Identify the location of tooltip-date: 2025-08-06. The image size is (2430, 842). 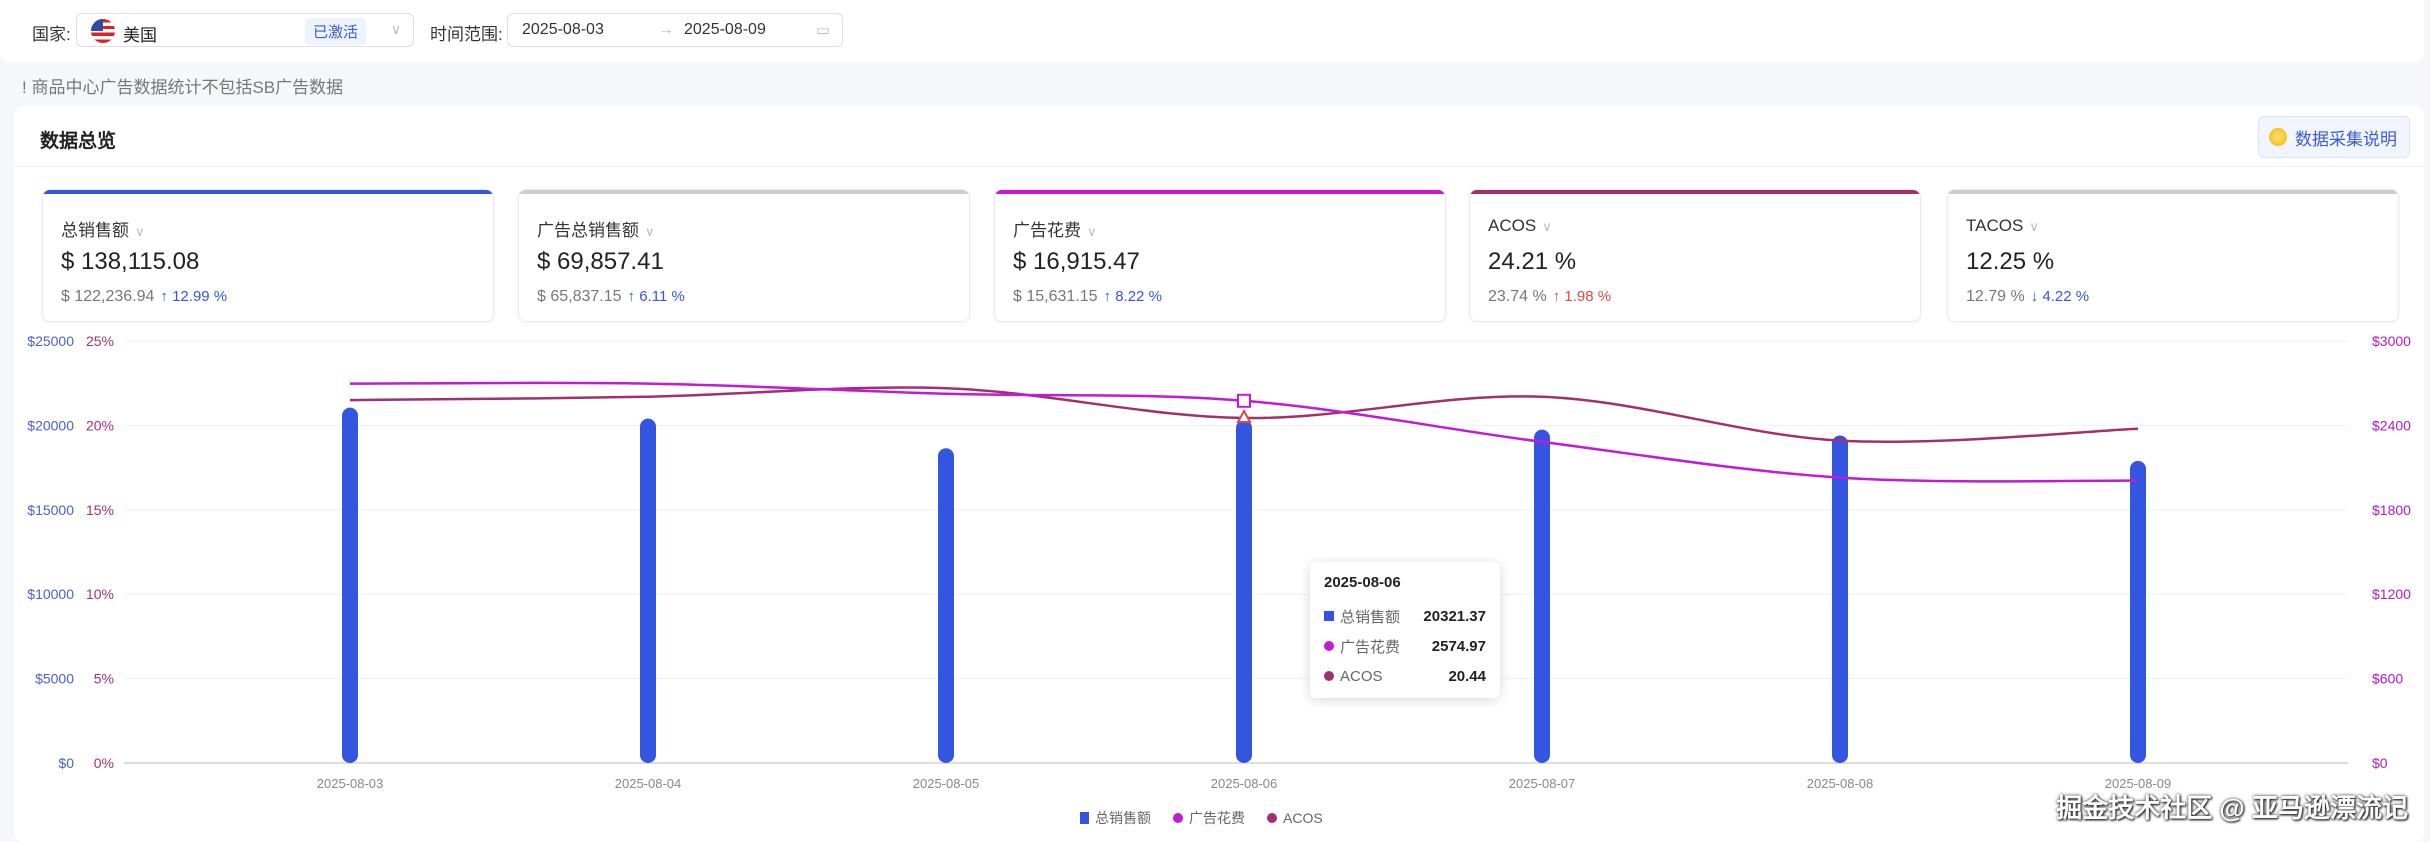
(1362, 582).